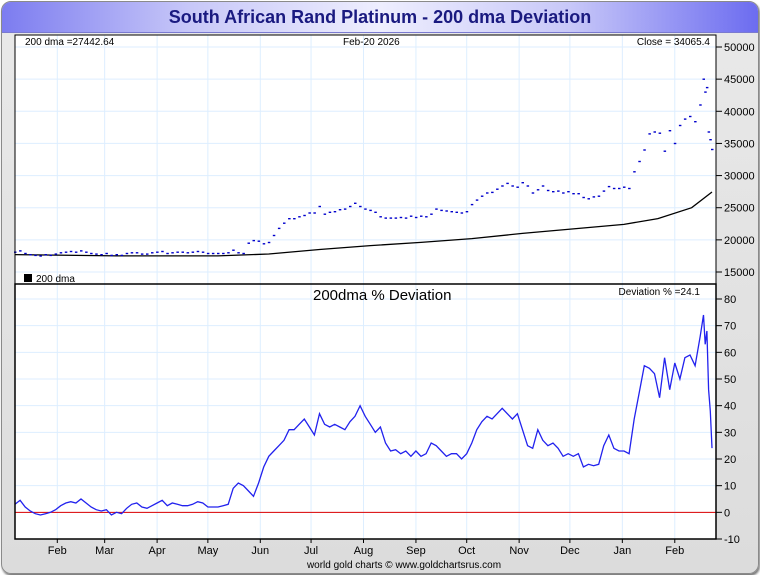  What do you see at coordinates (466, 551) in the screenshot?
I see `x-tick-label: Oct` at bounding box center [466, 551].